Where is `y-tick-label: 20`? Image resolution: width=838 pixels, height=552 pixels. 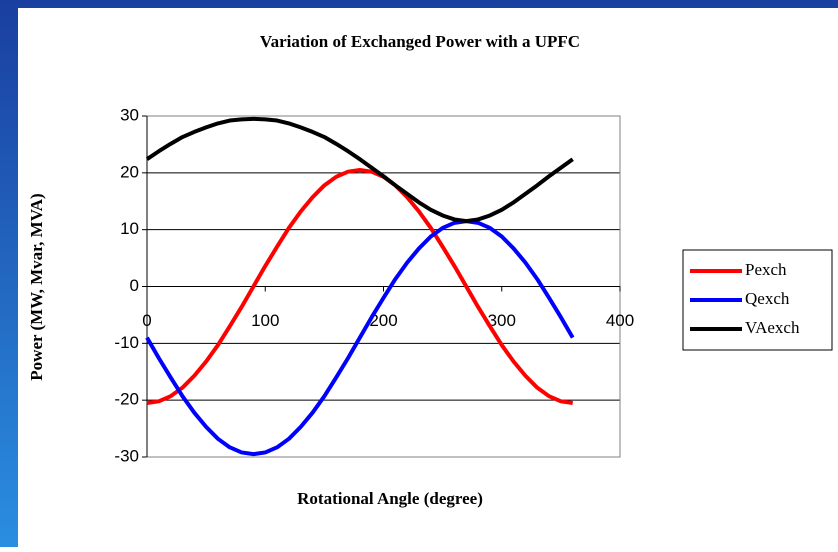 y-tick-label: 20 is located at coordinates (129, 171).